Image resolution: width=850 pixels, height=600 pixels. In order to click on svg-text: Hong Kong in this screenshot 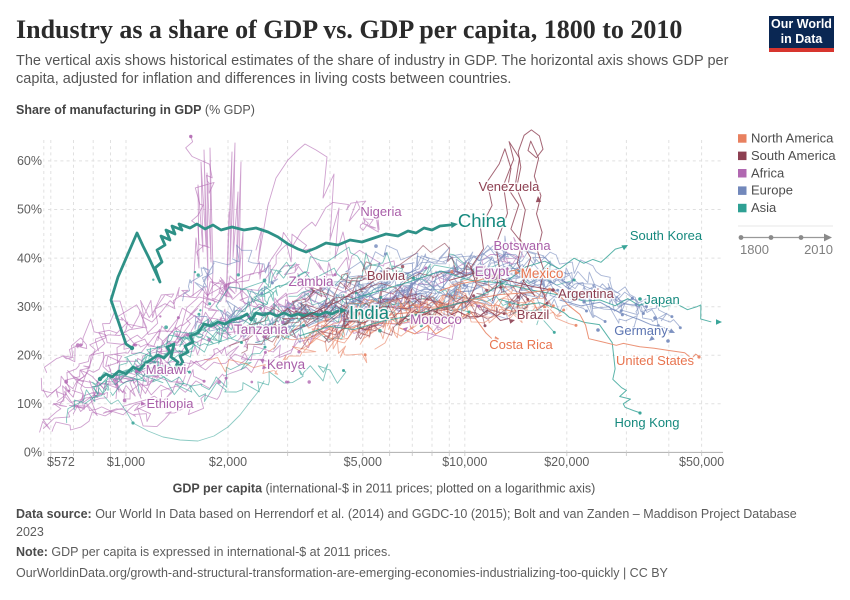, I will do `click(646, 422)`.